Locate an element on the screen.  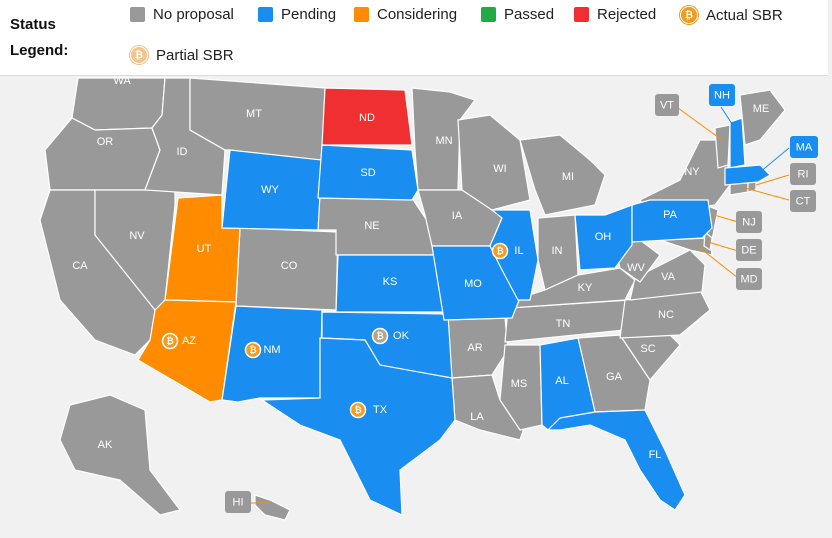
label-ms: MS is located at coordinates (519, 384).